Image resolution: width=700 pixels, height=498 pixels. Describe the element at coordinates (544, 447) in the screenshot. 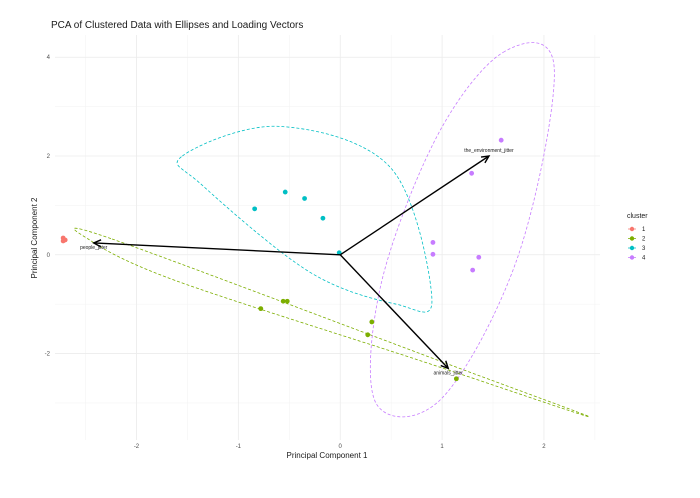

I see `x-tick-label: 2` at that location.